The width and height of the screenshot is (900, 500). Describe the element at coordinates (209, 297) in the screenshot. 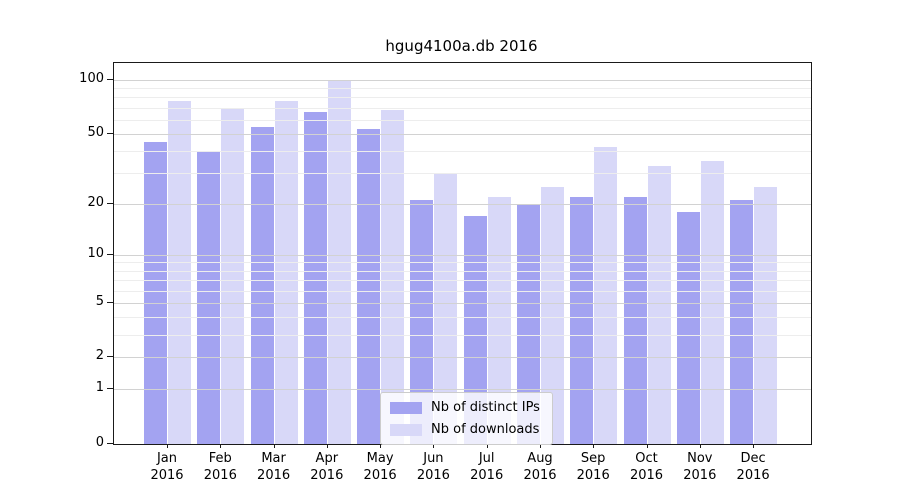

I see `bar-ips-feb` at that location.